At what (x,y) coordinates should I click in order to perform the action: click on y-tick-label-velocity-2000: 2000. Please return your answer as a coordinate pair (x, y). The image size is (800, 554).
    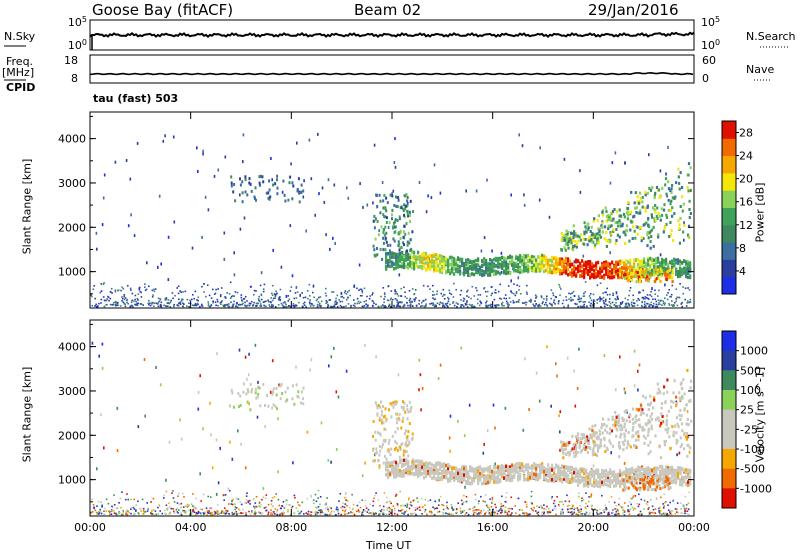
    Looking at the image, I should click on (72, 435).